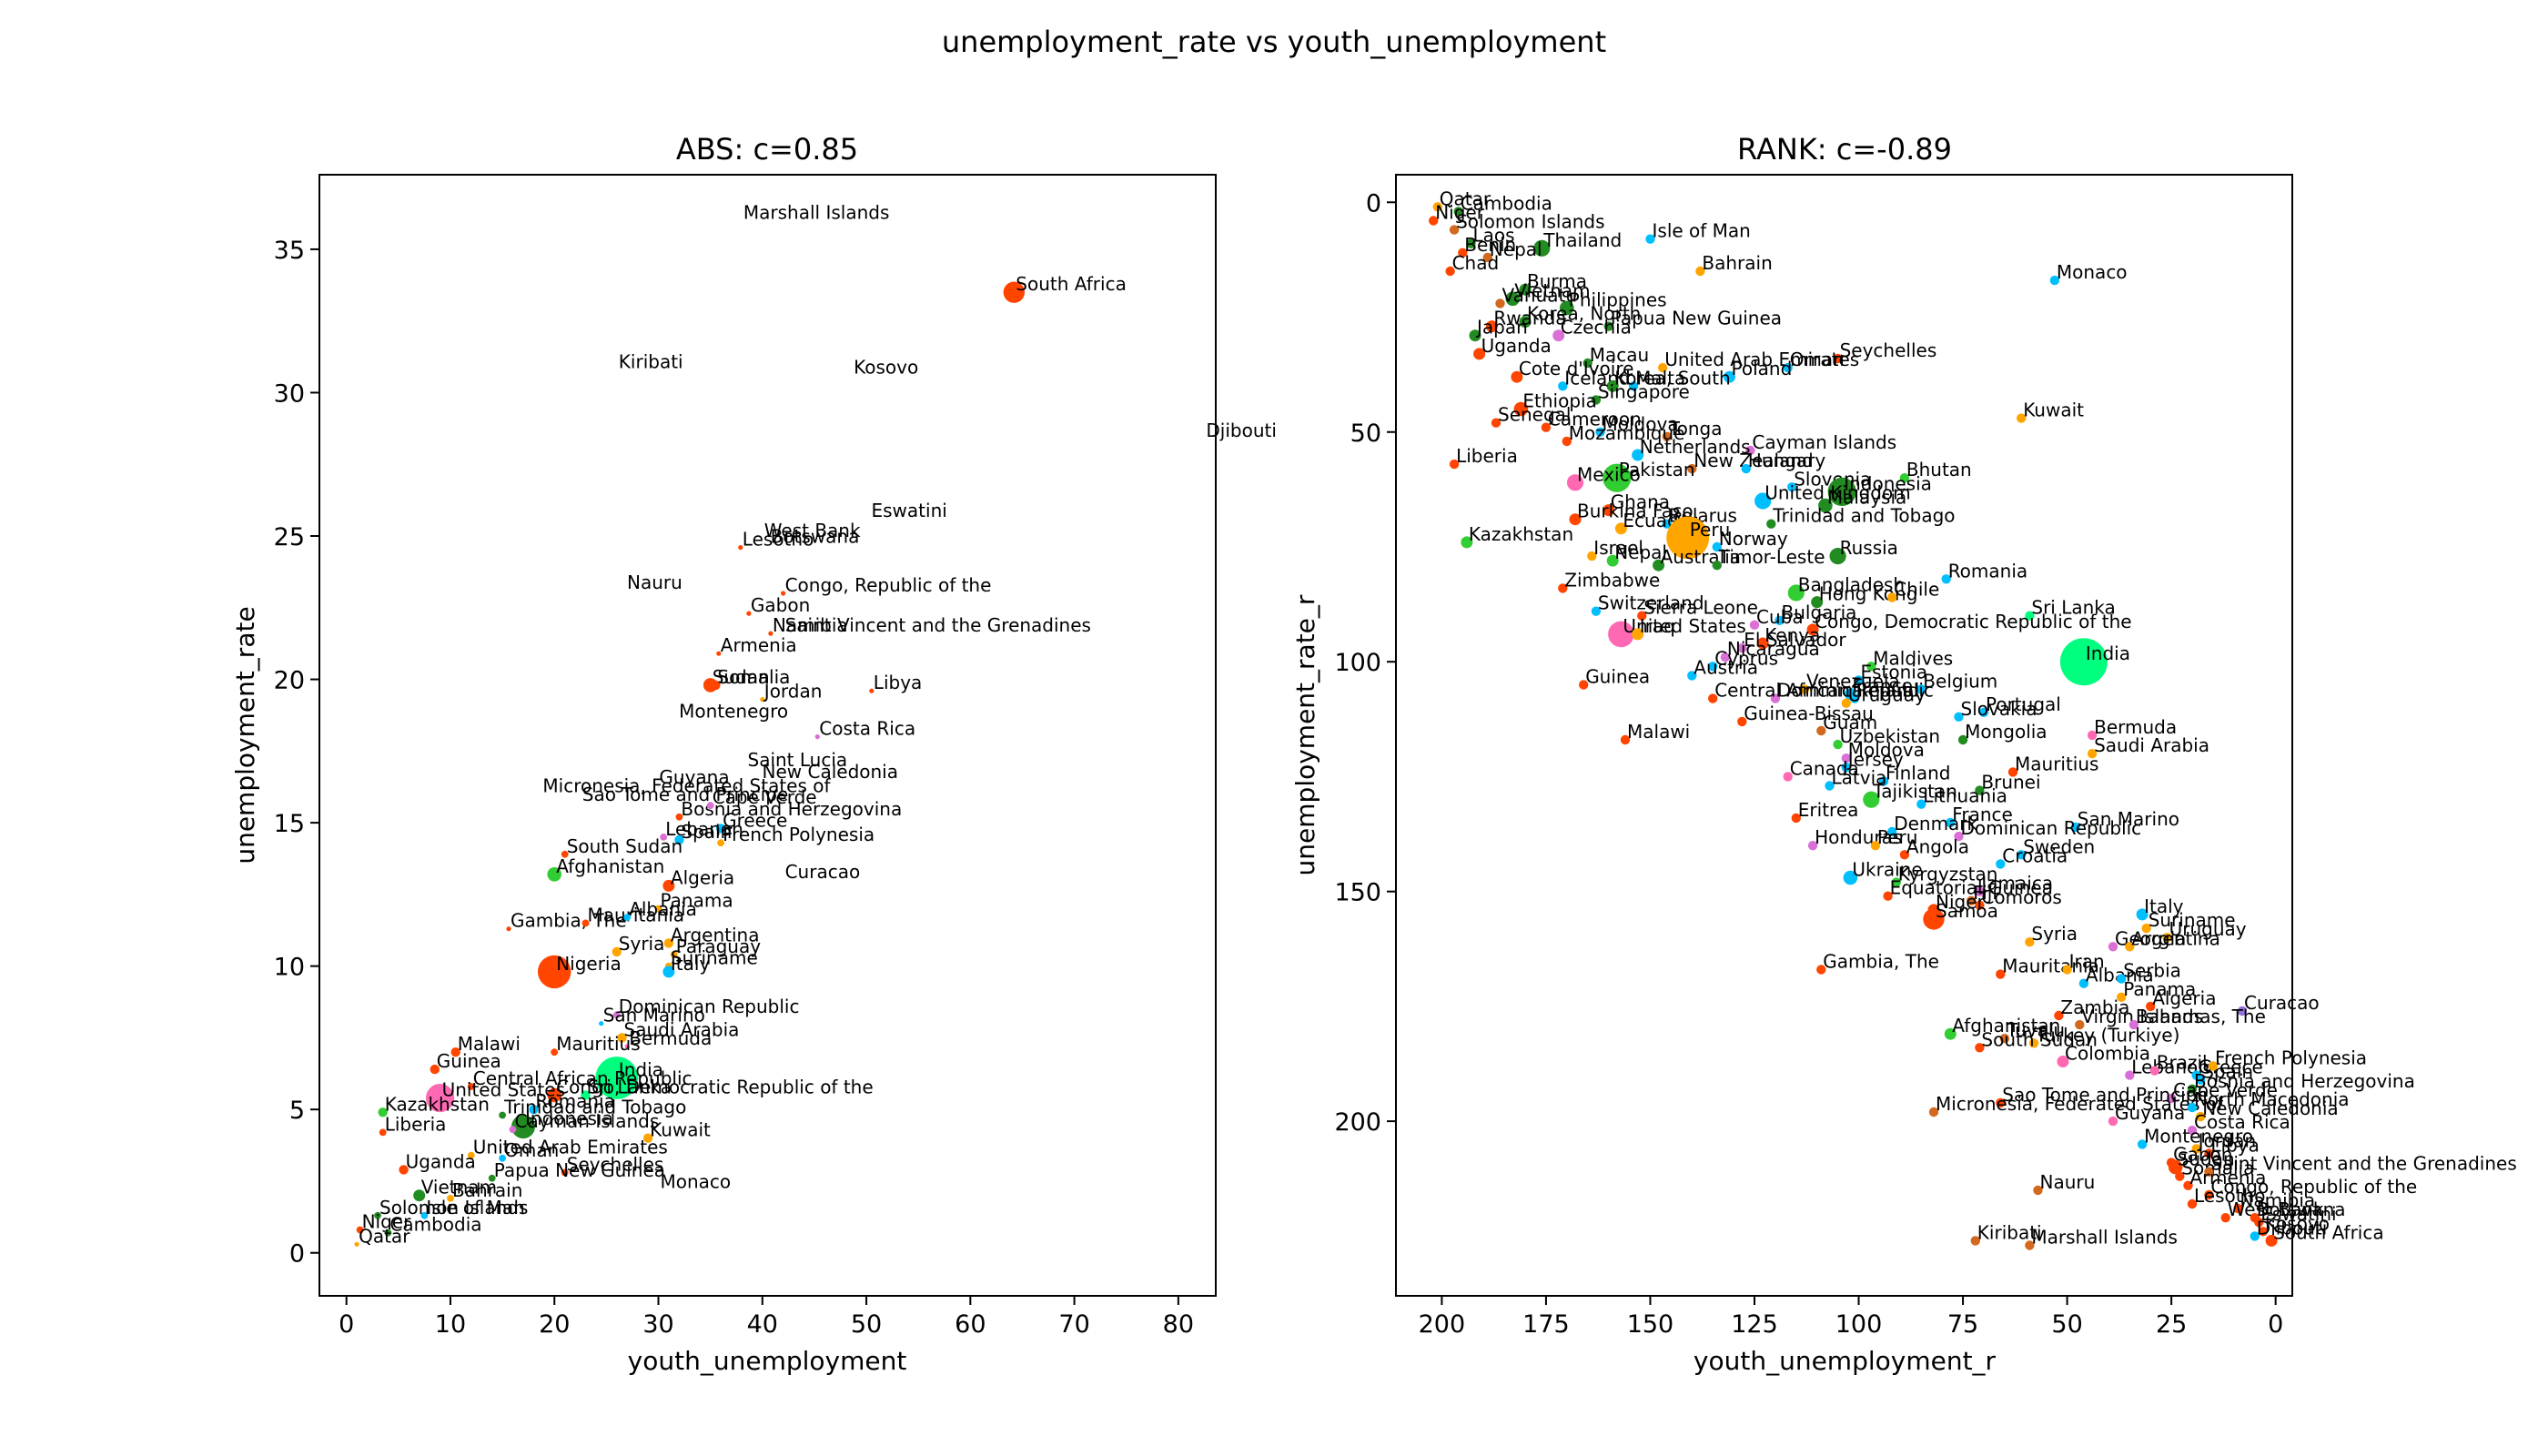  Describe the element at coordinates (624, 846) in the screenshot. I see `abs-point-label: South Sudan` at that location.